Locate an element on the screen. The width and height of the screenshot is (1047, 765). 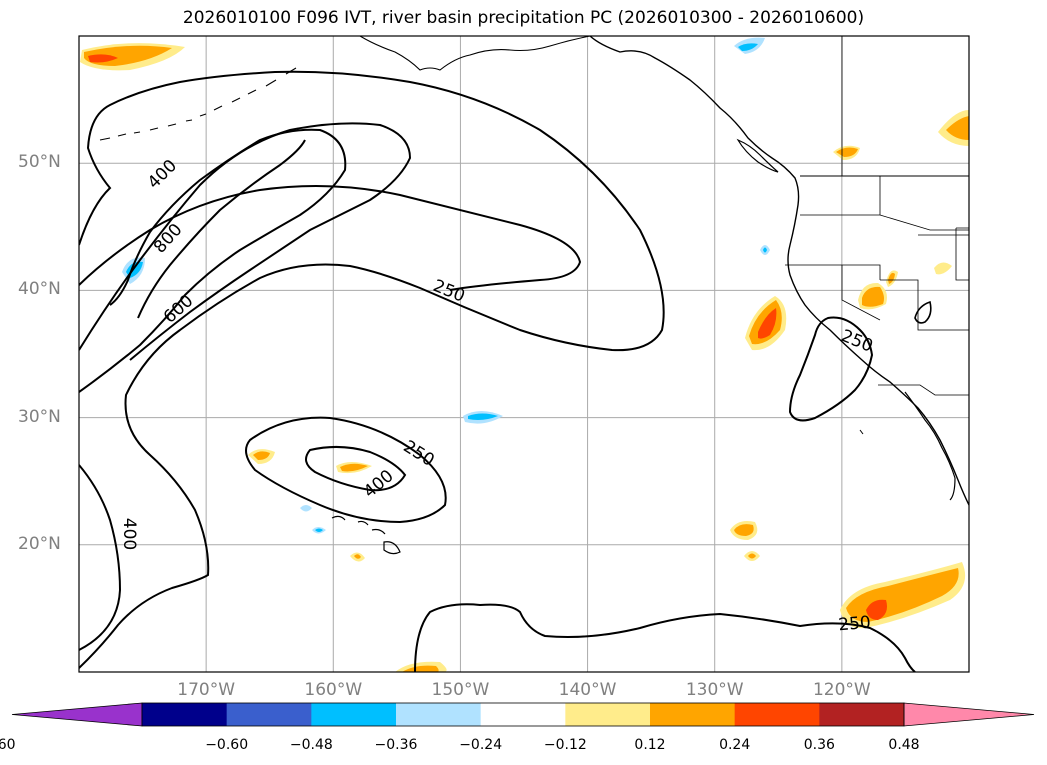
vancouver-island is located at coordinates (757, 155).